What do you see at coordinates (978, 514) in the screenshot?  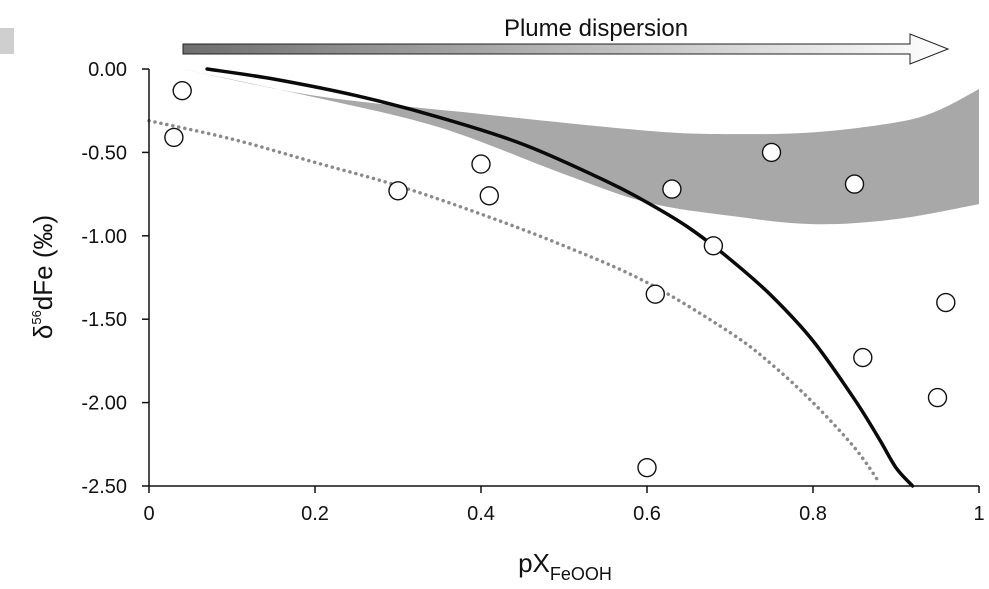 I see `x-tick-label: 1` at bounding box center [978, 514].